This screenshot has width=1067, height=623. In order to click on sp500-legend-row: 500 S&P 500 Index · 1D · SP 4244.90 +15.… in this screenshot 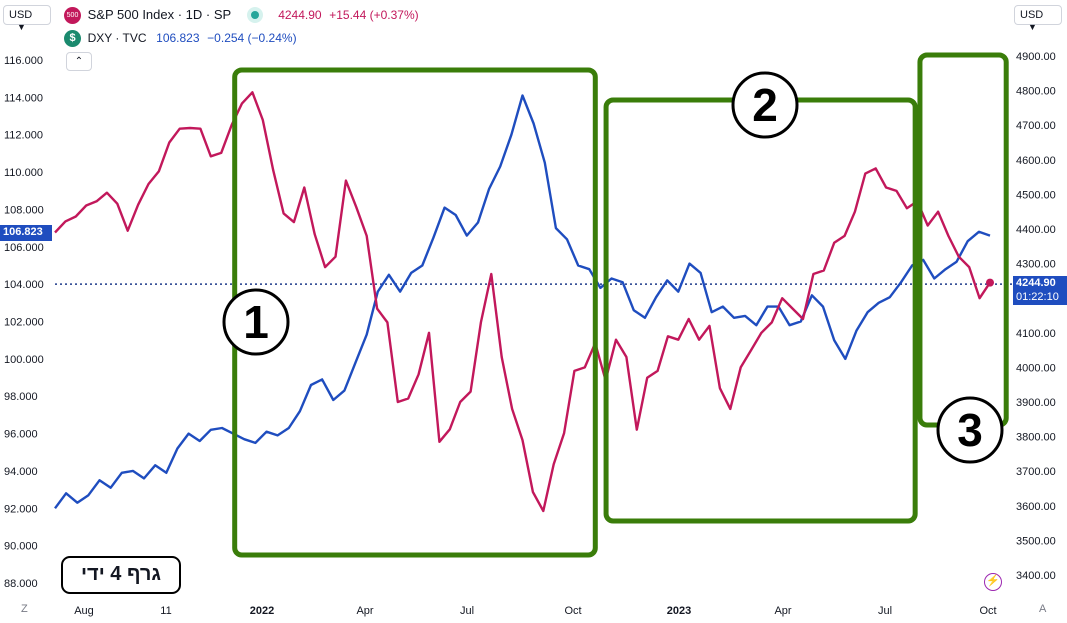, I will do `click(241, 16)`.